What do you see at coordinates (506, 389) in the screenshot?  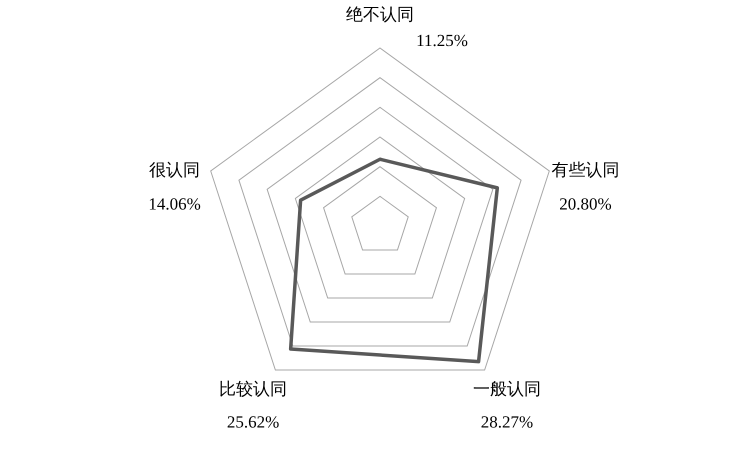 I see `category: 一般认同` at bounding box center [506, 389].